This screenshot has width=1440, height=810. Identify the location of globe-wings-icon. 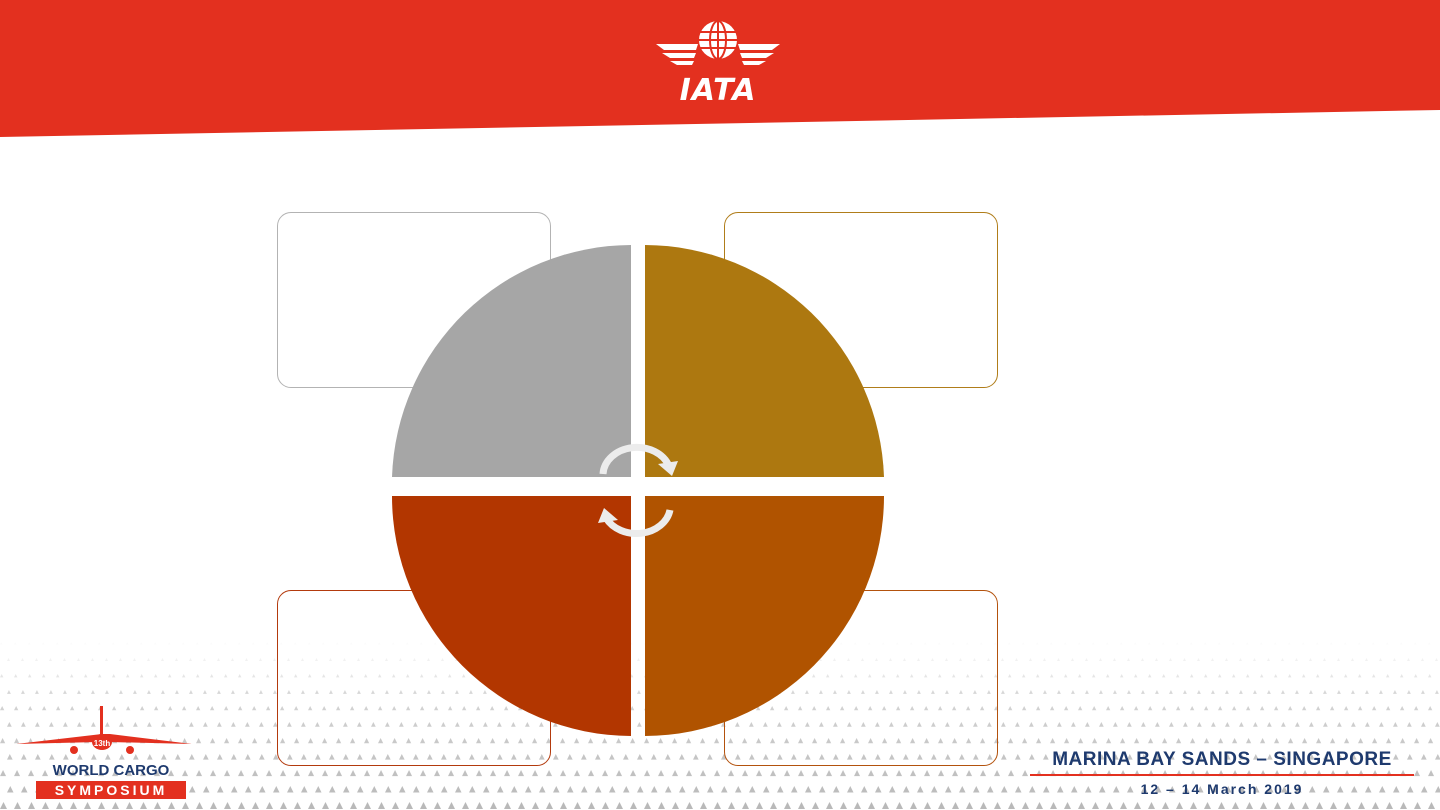
(718, 42).